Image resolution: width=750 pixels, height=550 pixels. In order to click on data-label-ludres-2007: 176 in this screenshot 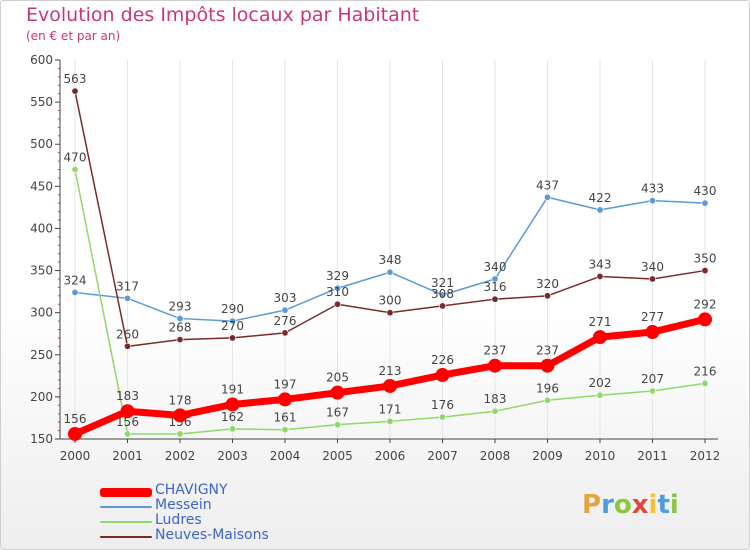, I will do `click(442, 405)`.